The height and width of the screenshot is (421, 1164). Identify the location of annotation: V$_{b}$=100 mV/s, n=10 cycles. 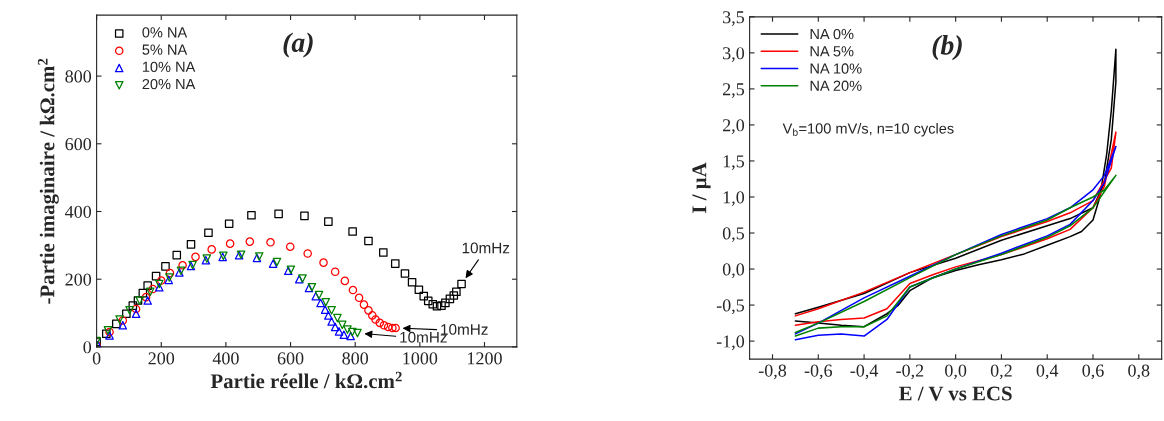
(868, 129).